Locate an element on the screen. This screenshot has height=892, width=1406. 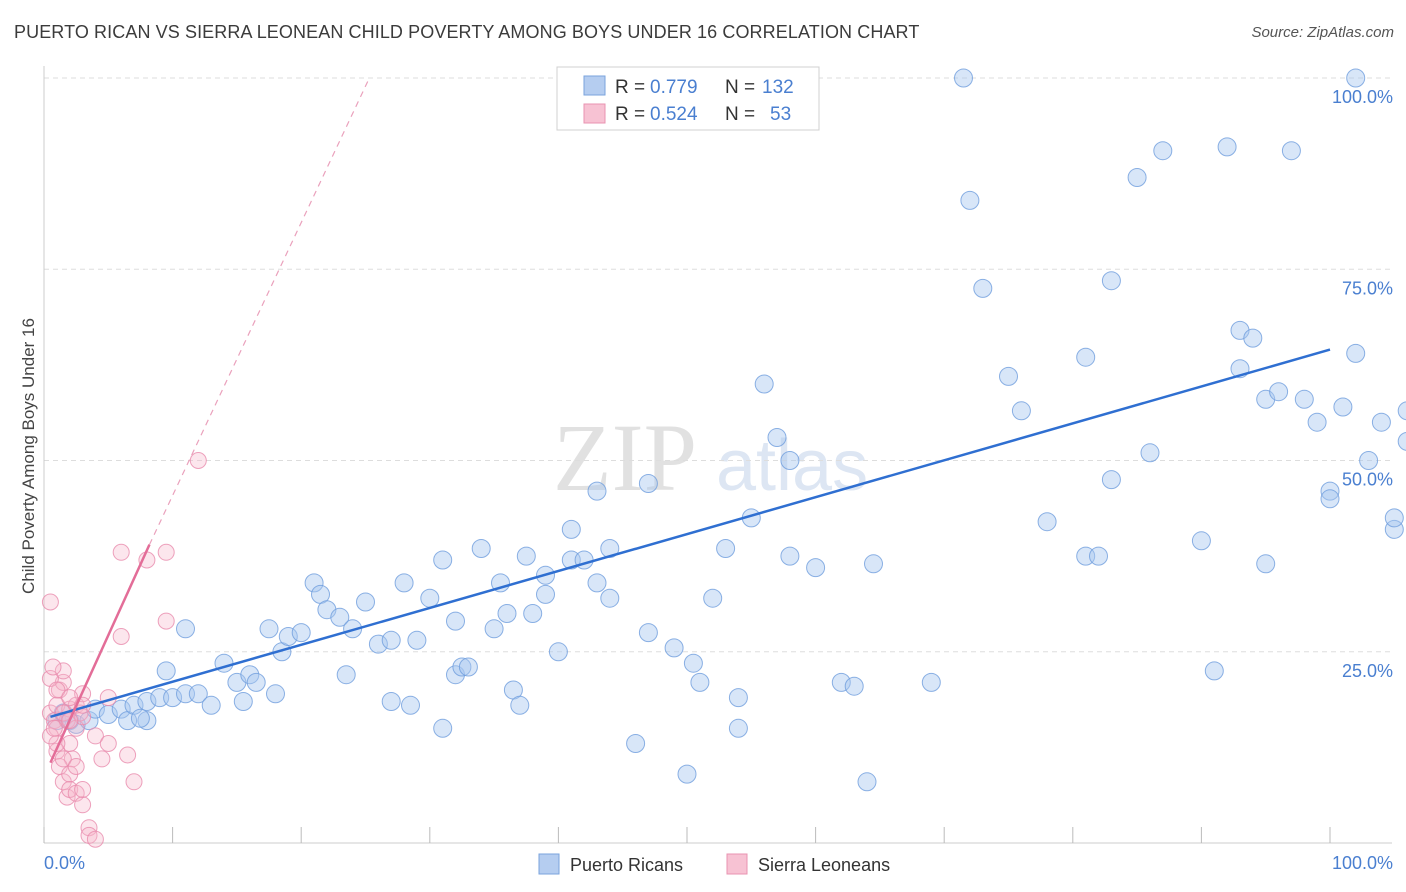
y-tick-label: 25.0% is located at coordinates (1367, 671).